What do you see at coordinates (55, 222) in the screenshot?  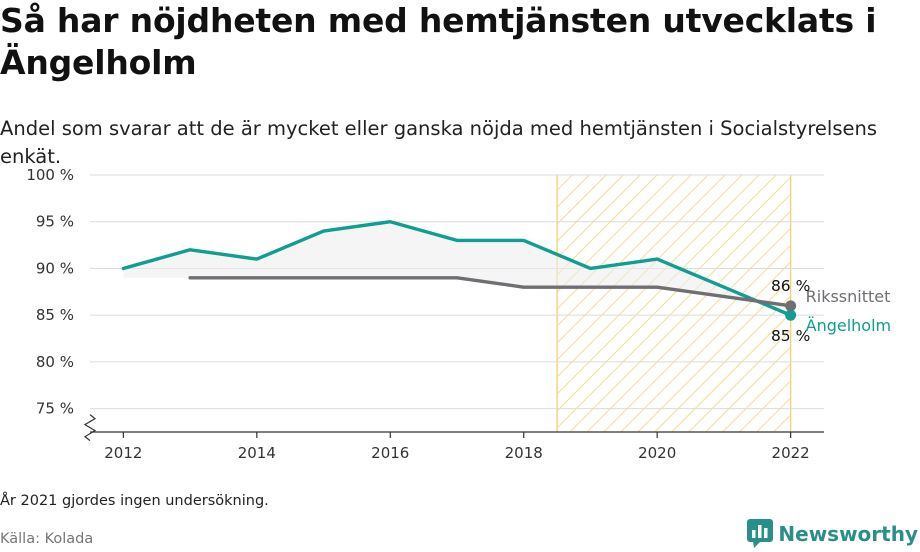 I see `y-tick-label: 95 %` at bounding box center [55, 222].